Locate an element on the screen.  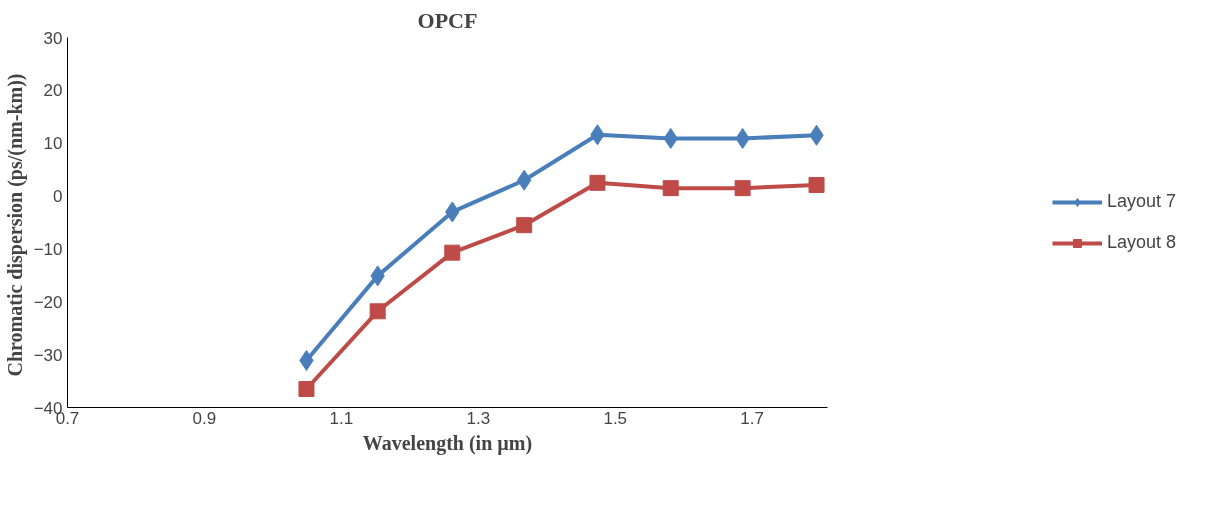
y-tick-label: −10 is located at coordinates (48, 249).